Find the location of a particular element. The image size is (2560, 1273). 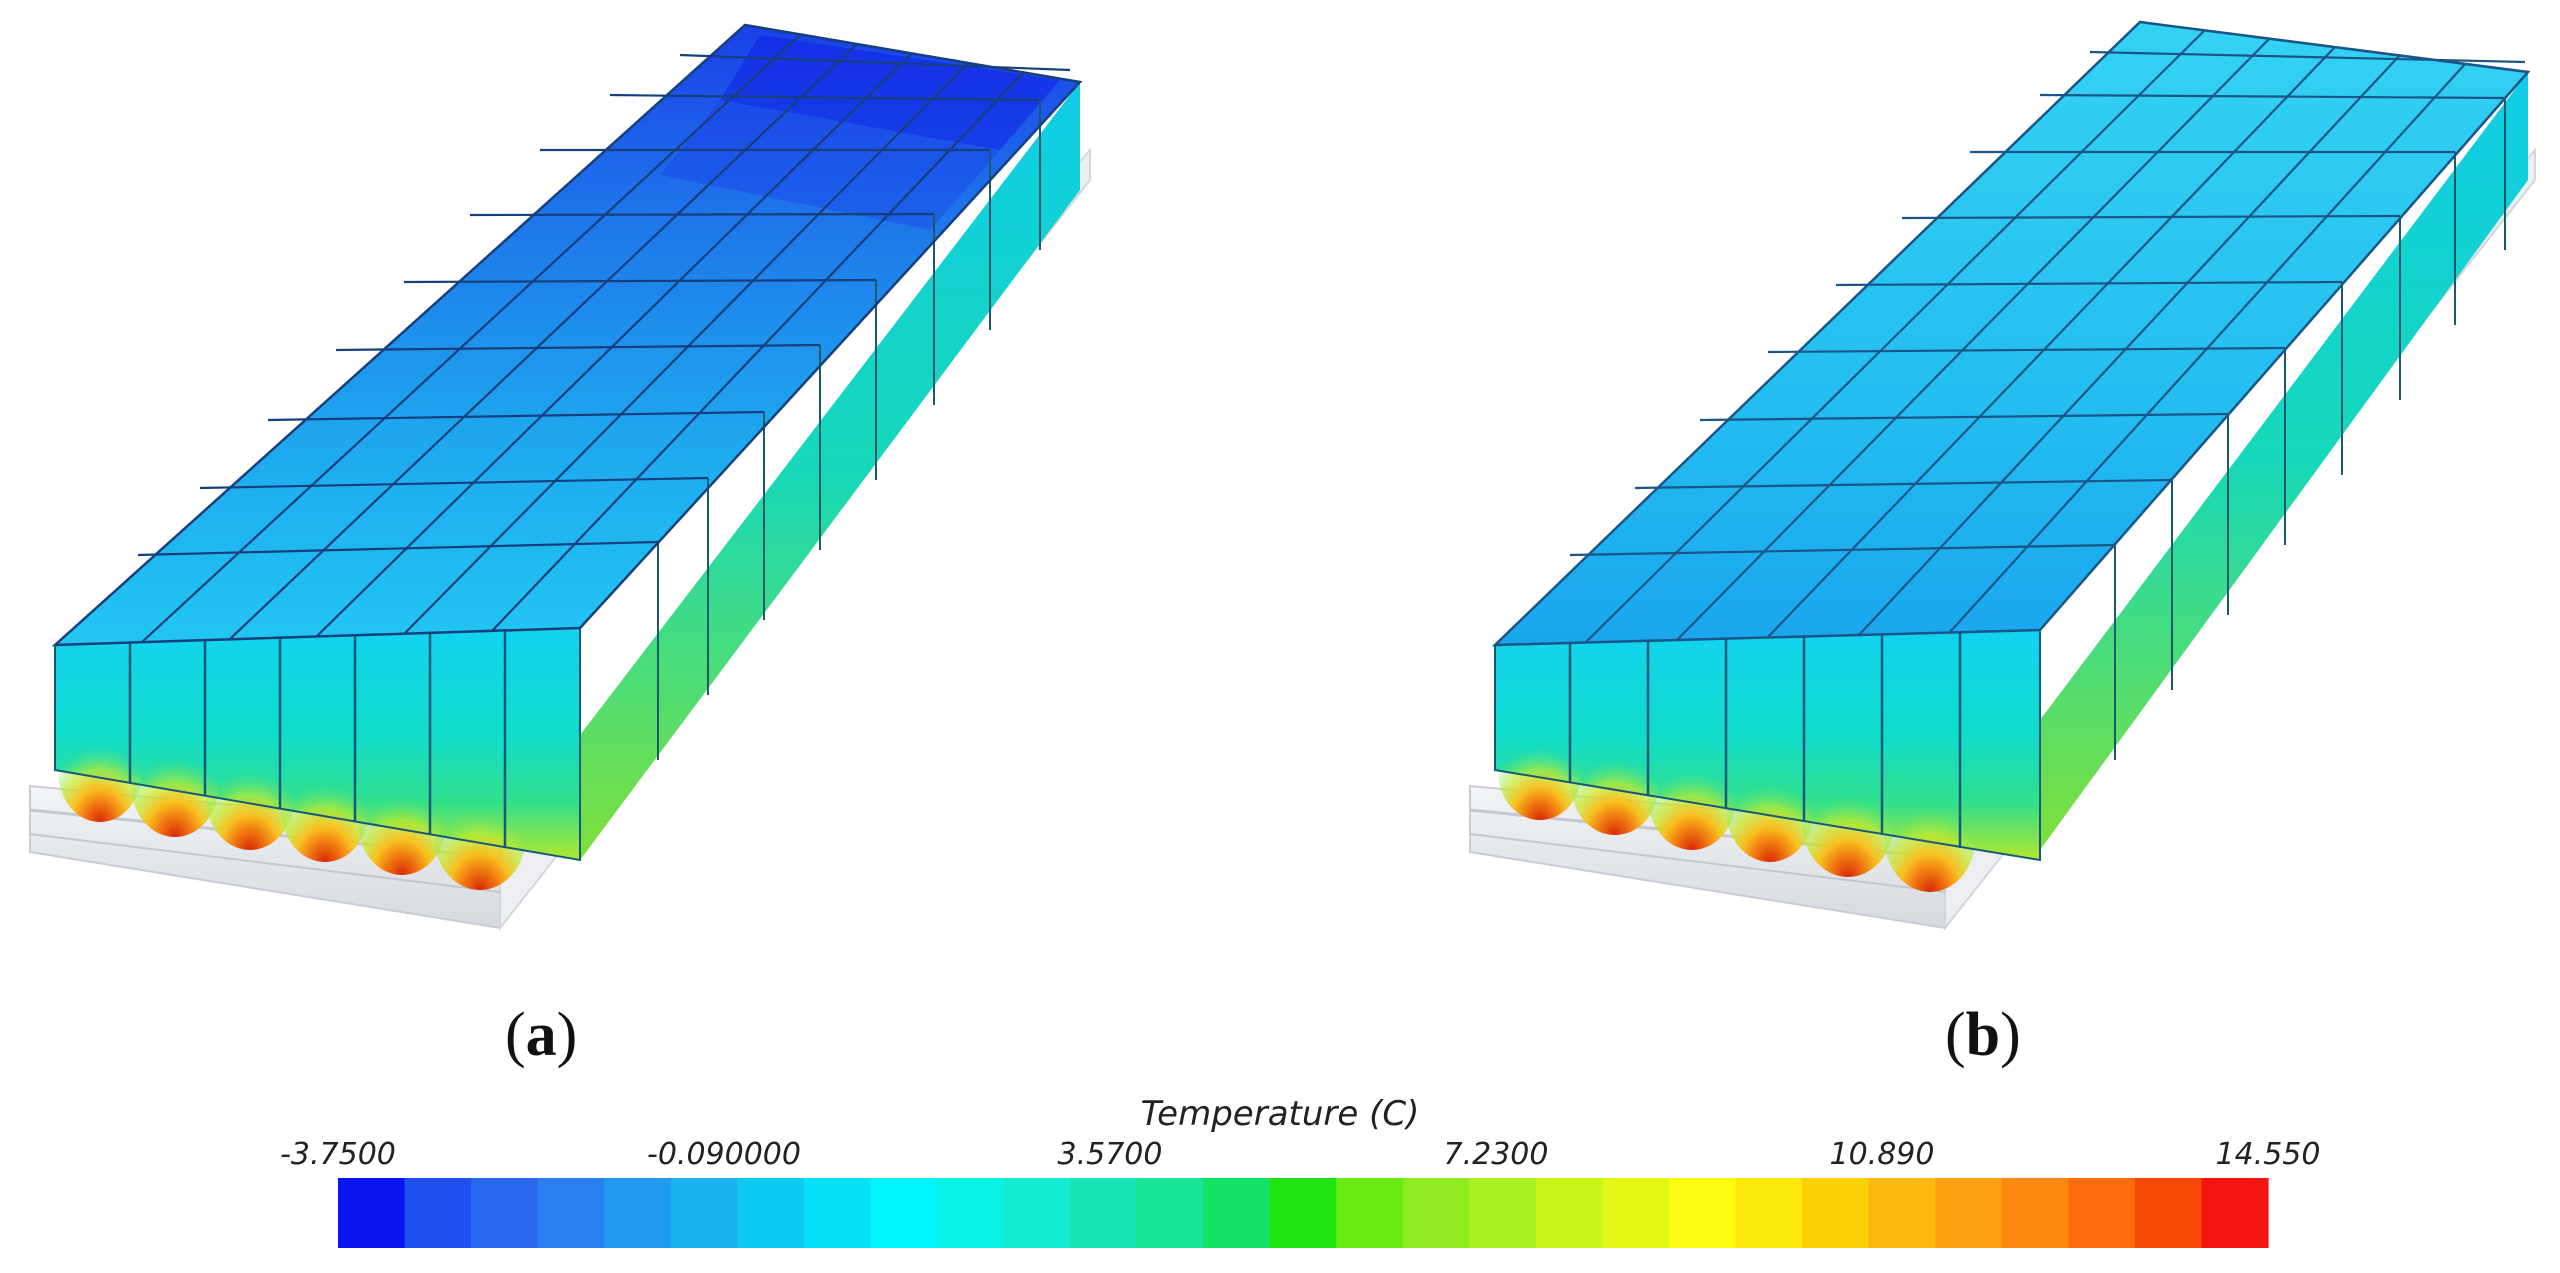

colorbar-tick-label: 3.5700 is located at coordinates (1110, 1154).